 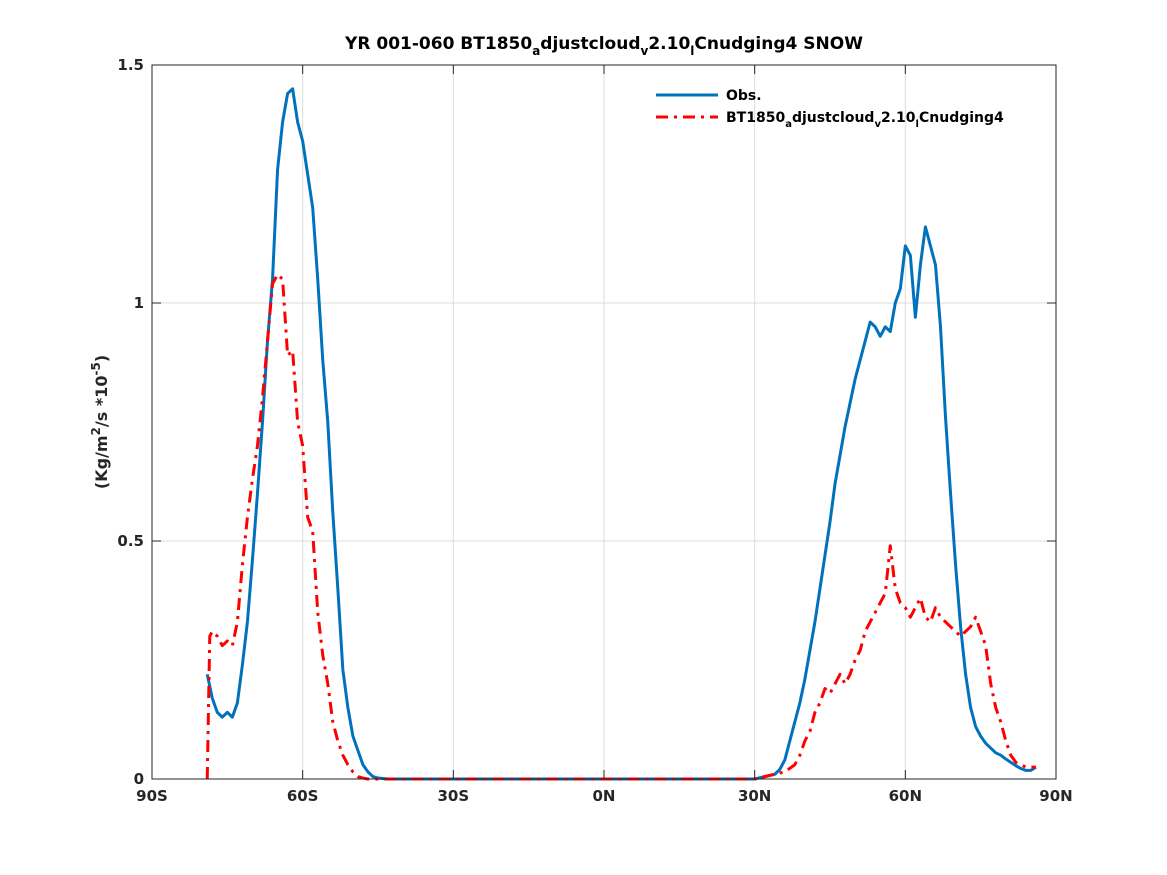 I want to click on legend-label-2: BT1850adjustcloudv2.10lCnudging4, so click(x=865, y=120).